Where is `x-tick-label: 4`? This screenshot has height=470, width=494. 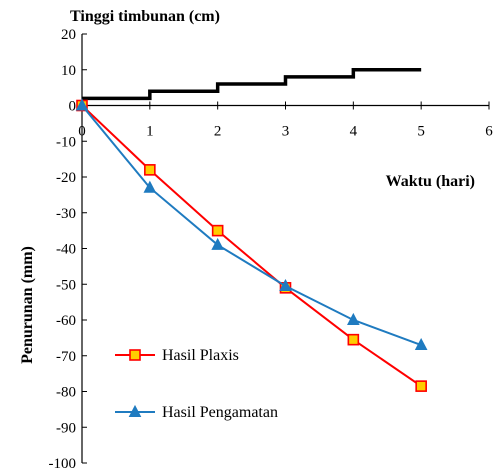
x-tick-label: 4 is located at coordinates (354, 132).